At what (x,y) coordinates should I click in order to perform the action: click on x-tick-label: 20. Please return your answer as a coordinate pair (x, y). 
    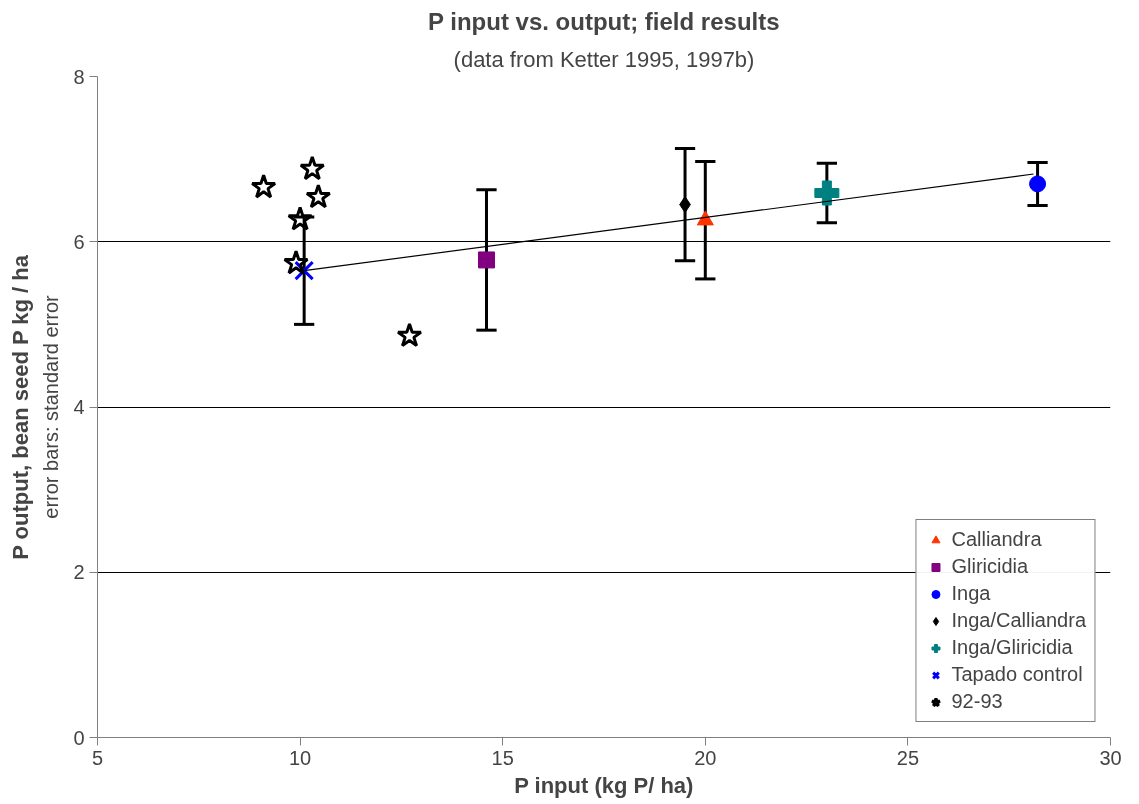
    Looking at the image, I should click on (705, 757).